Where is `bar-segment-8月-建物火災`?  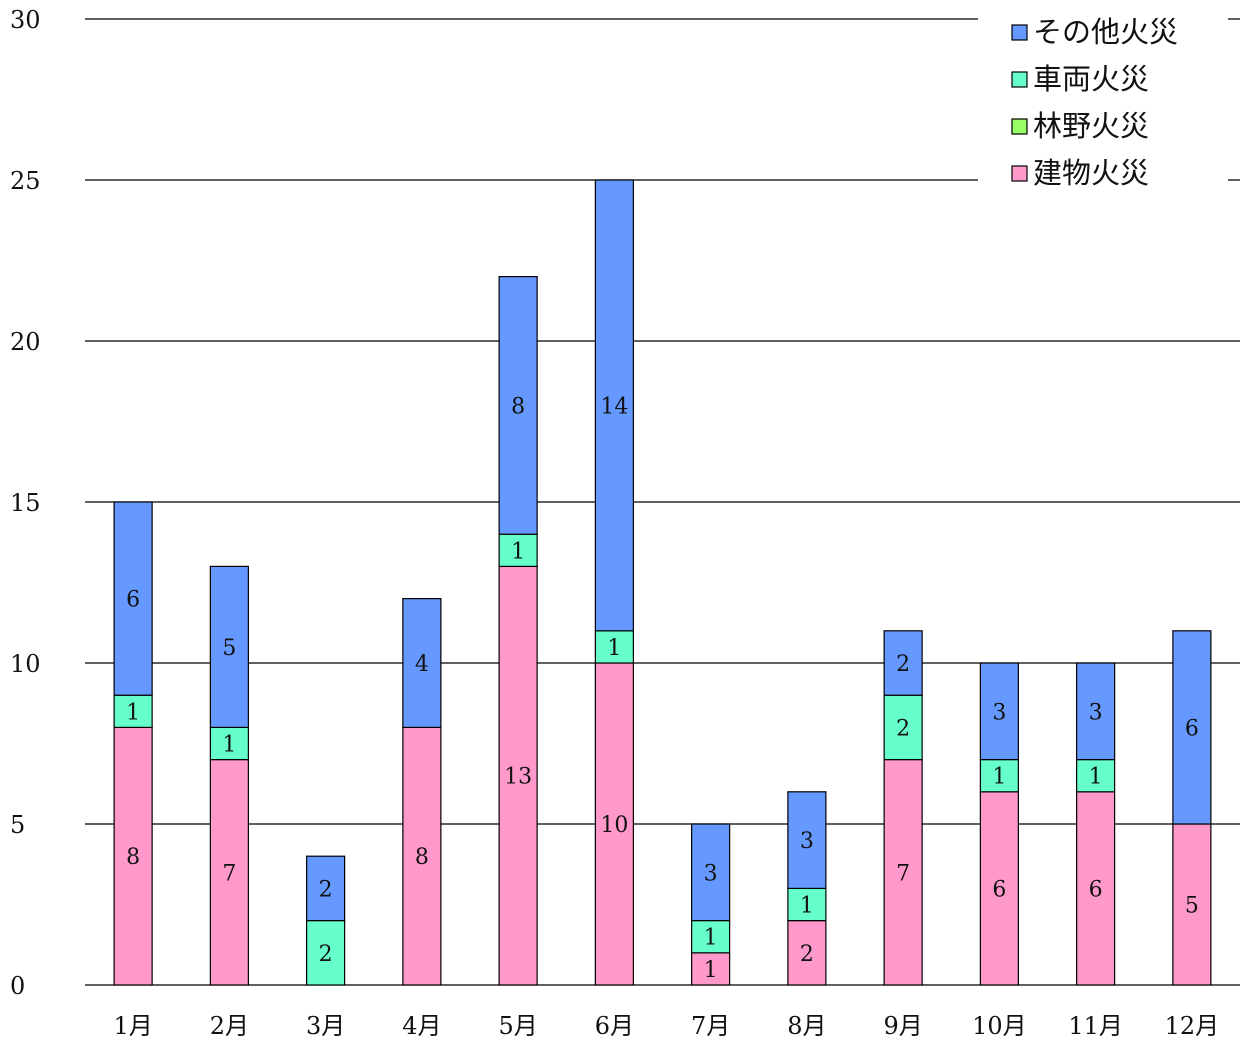
bar-segment-8月-建物火災 is located at coordinates (807, 952).